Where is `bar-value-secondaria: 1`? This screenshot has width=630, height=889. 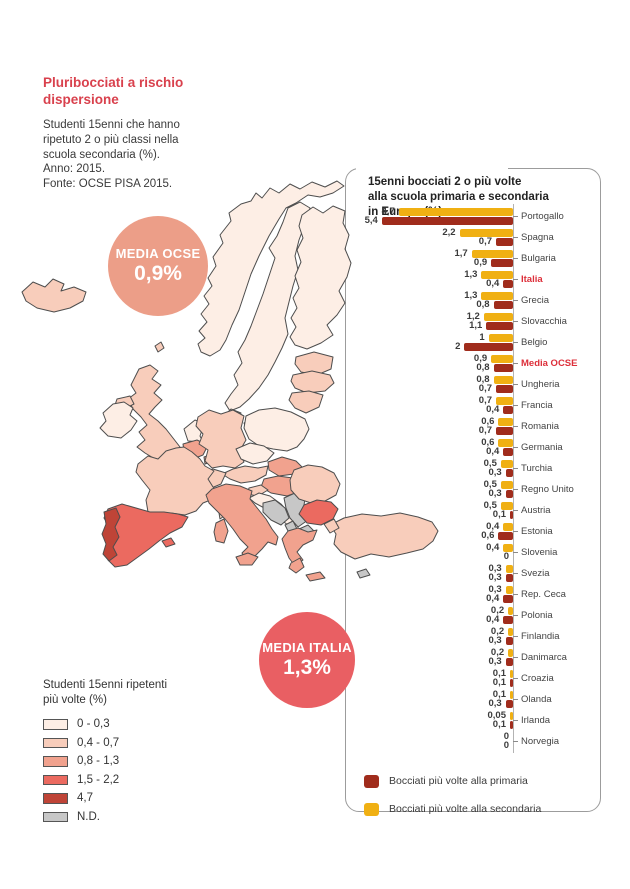
bar-value-secondaria: 1 is located at coordinates (482, 337).